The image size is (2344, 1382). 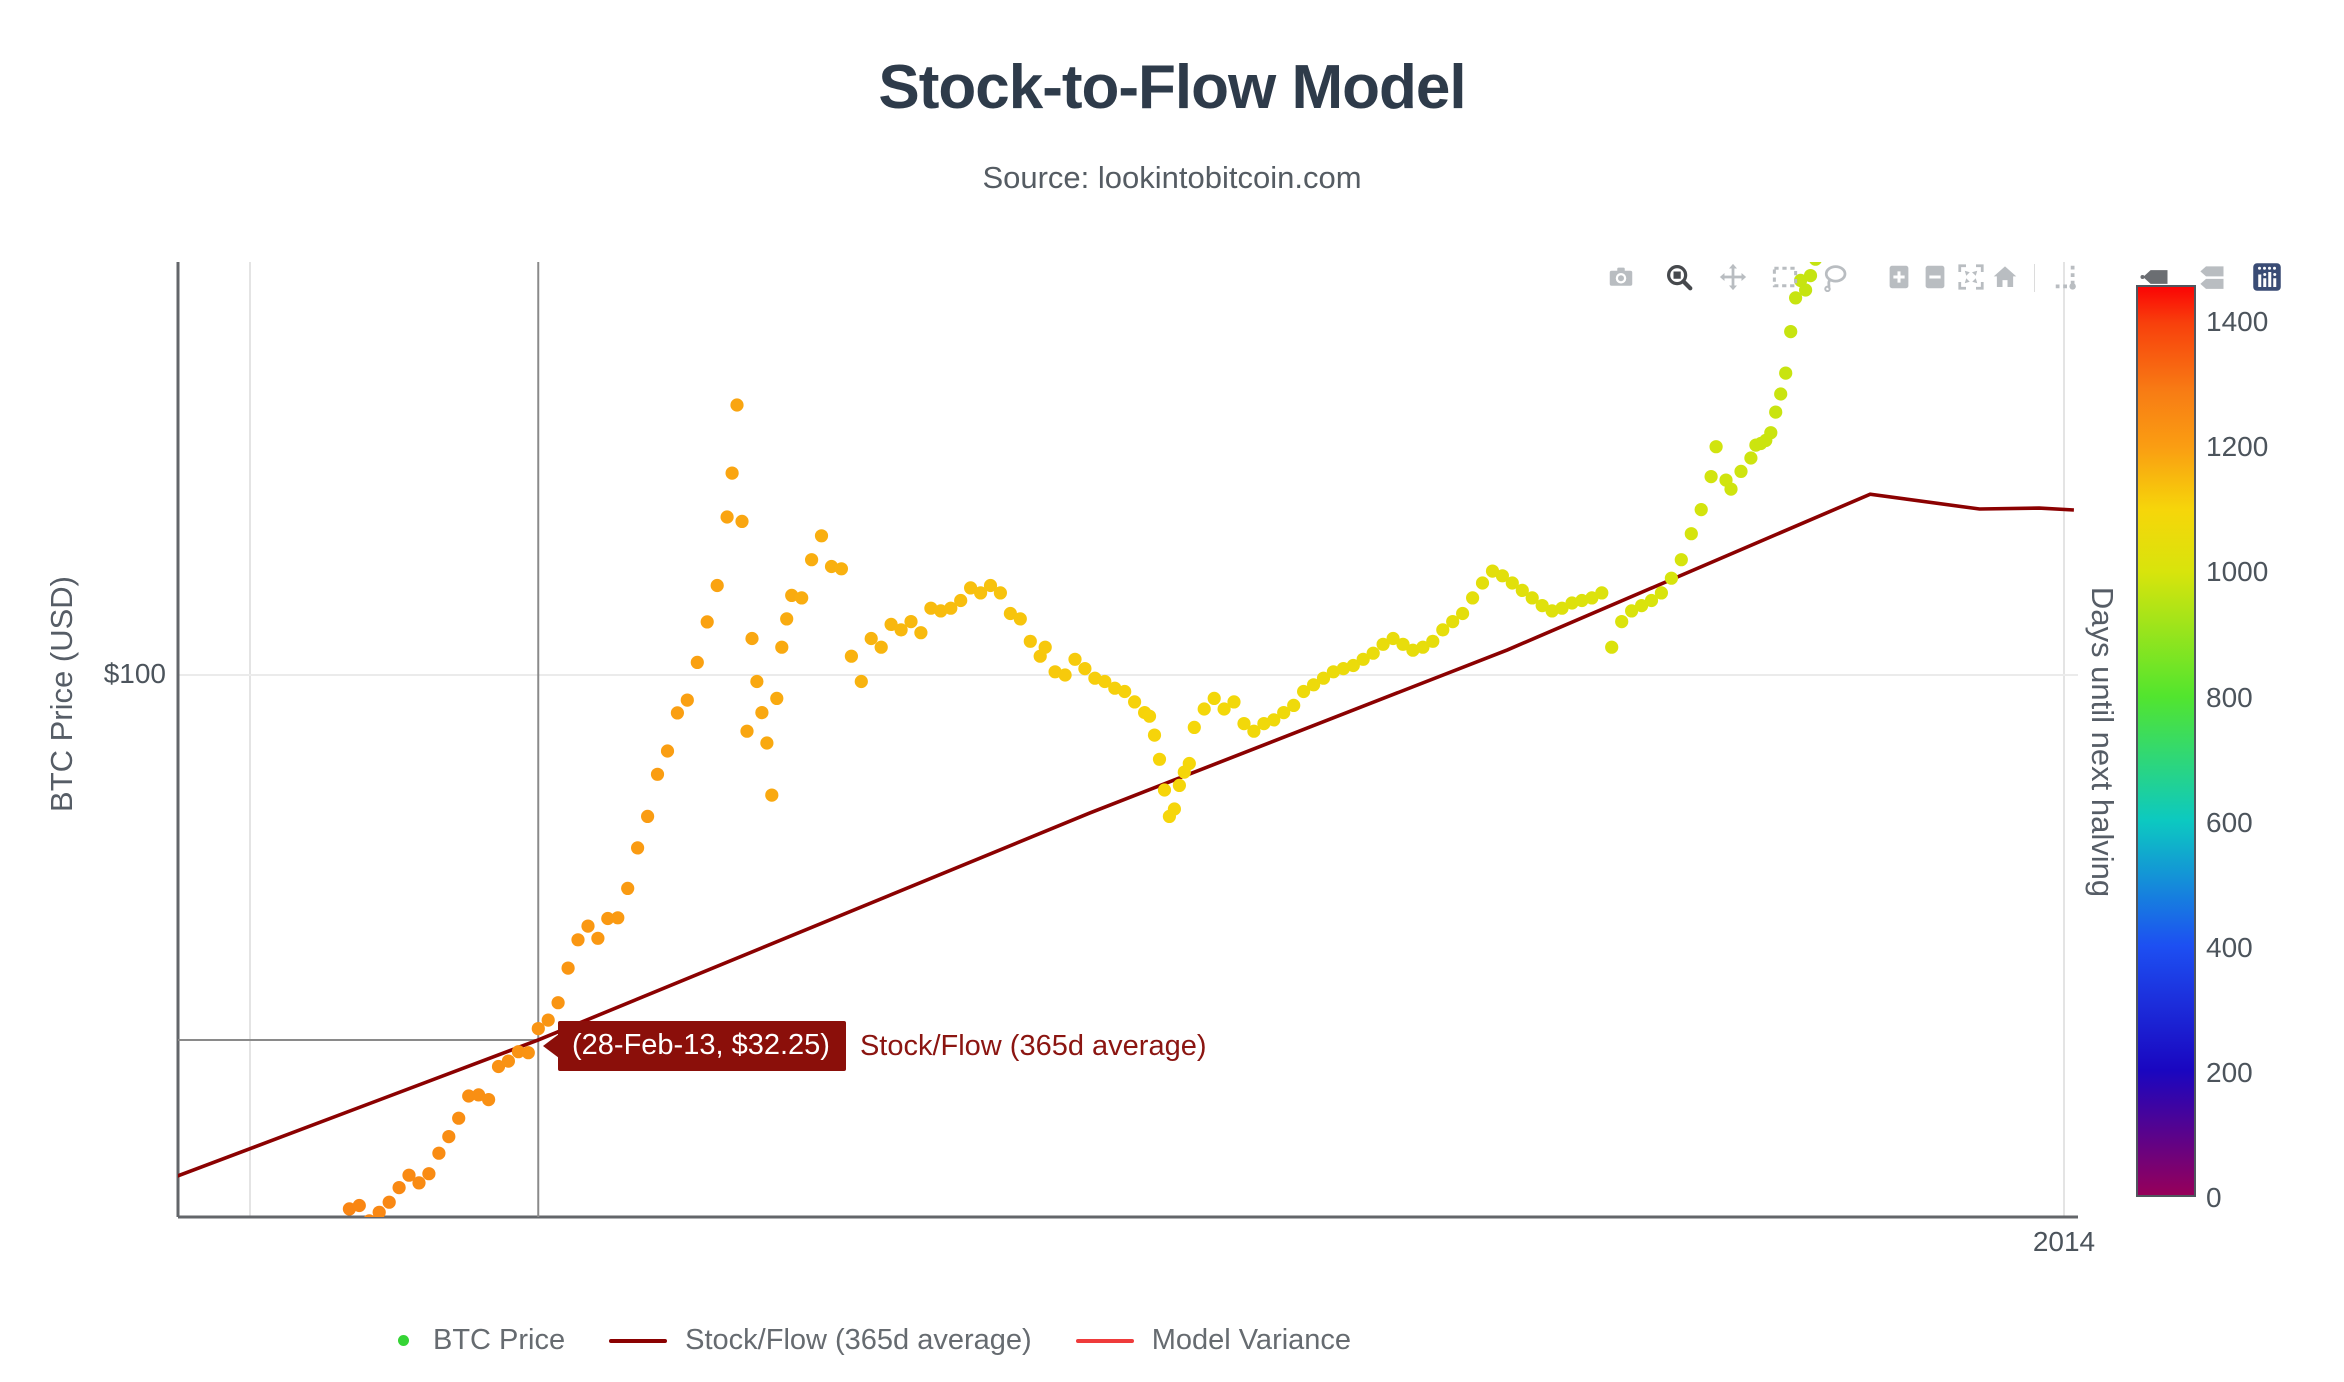 What do you see at coordinates (1785, 277) in the screenshot?
I see `box-select-icon` at bounding box center [1785, 277].